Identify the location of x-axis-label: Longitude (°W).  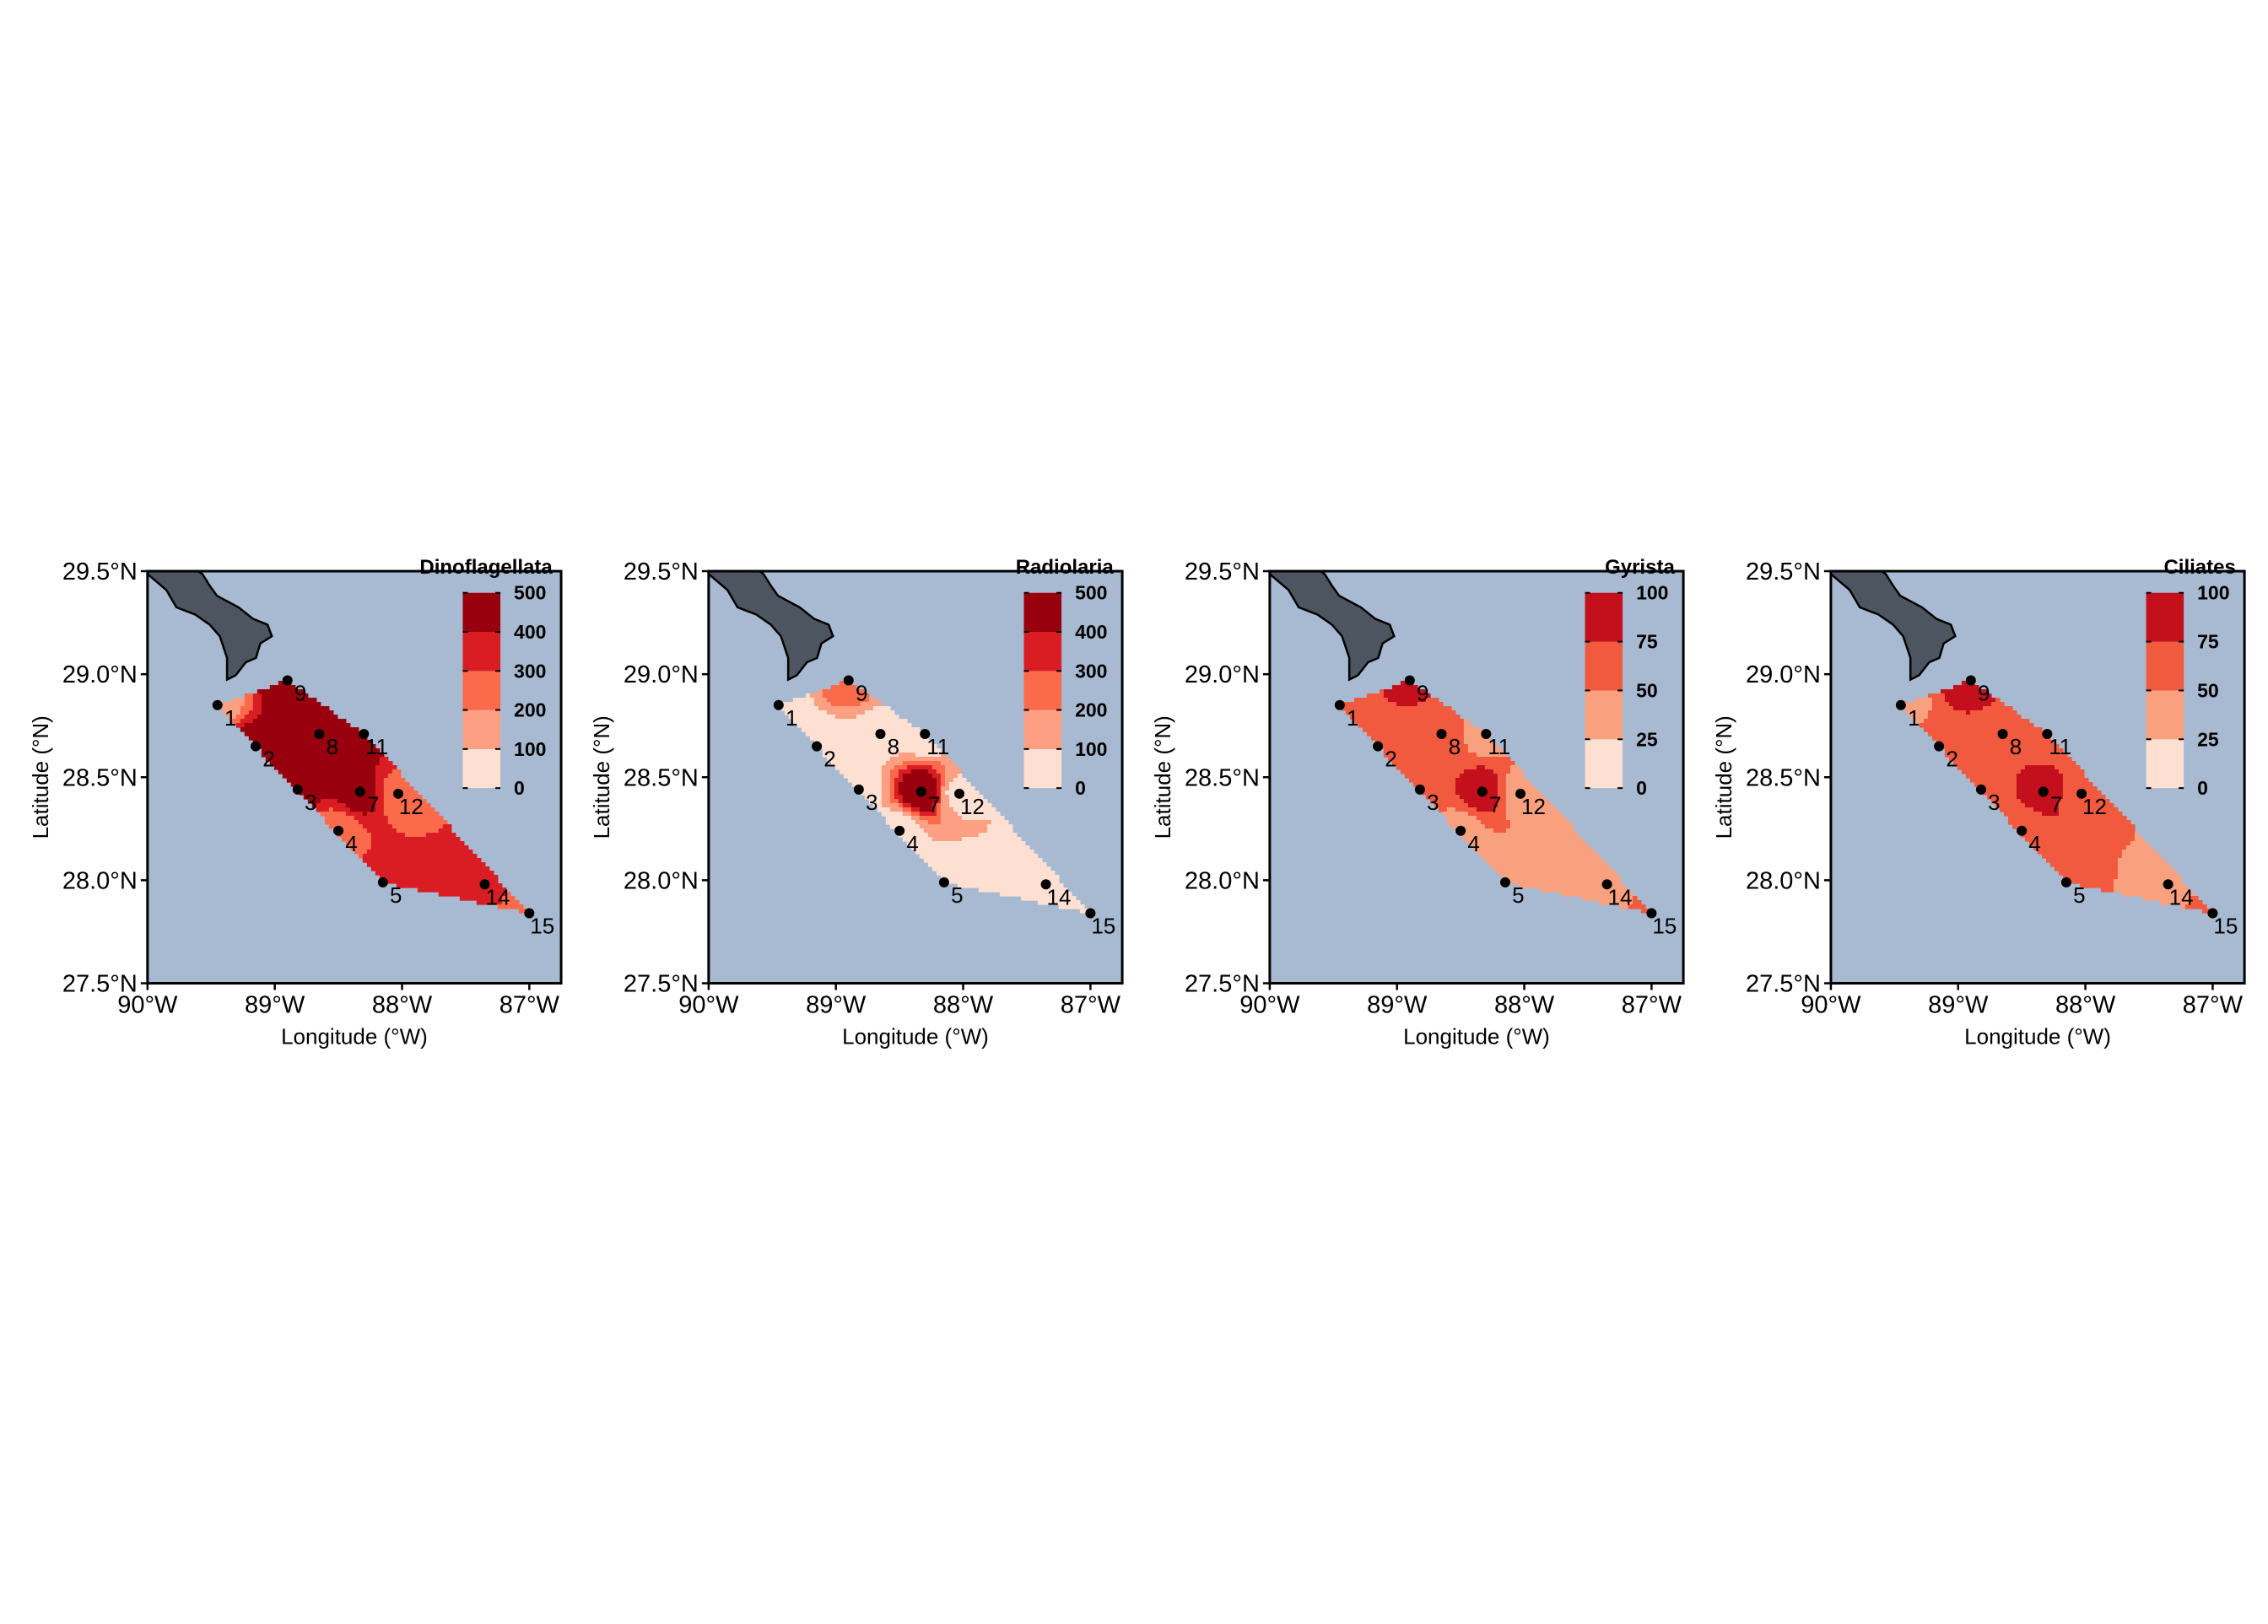
(915, 1036).